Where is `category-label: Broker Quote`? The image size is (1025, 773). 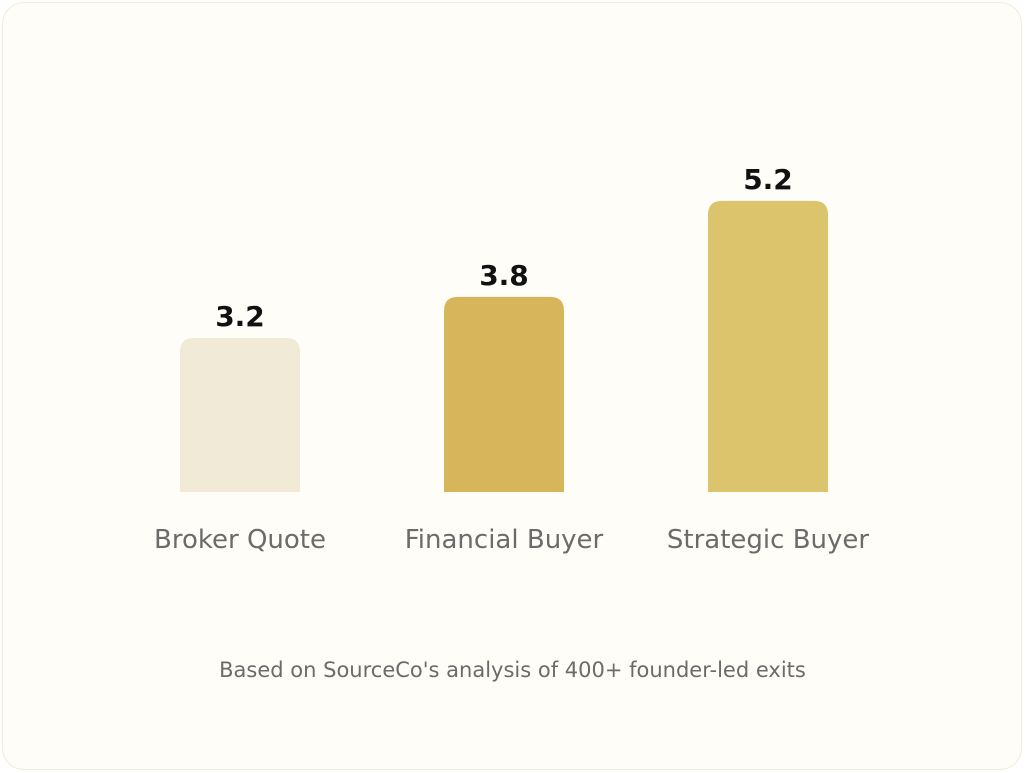 category-label: Broker Quote is located at coordinates (240, 540).